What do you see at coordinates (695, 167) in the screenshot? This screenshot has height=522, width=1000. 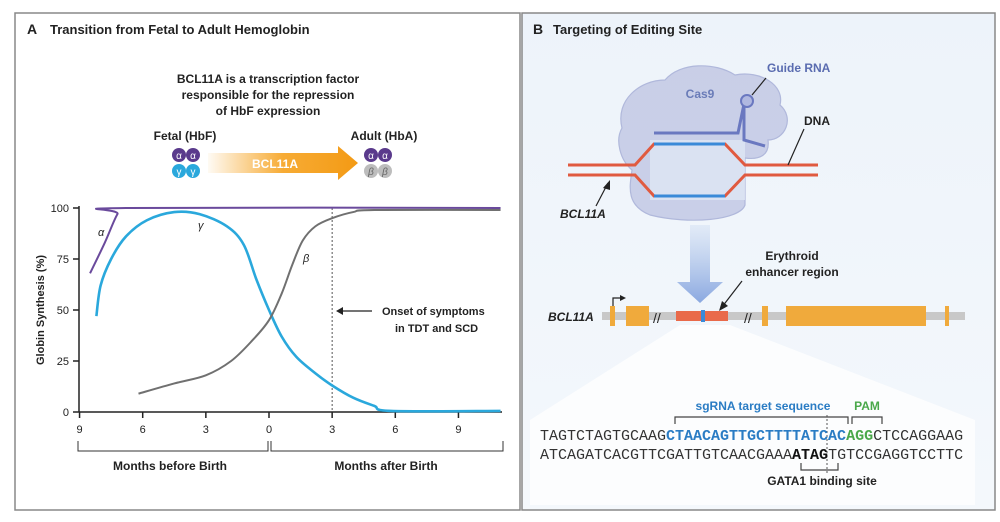 I see `dna-strands: DNA BCL11A` at bounding box center [695, 167].